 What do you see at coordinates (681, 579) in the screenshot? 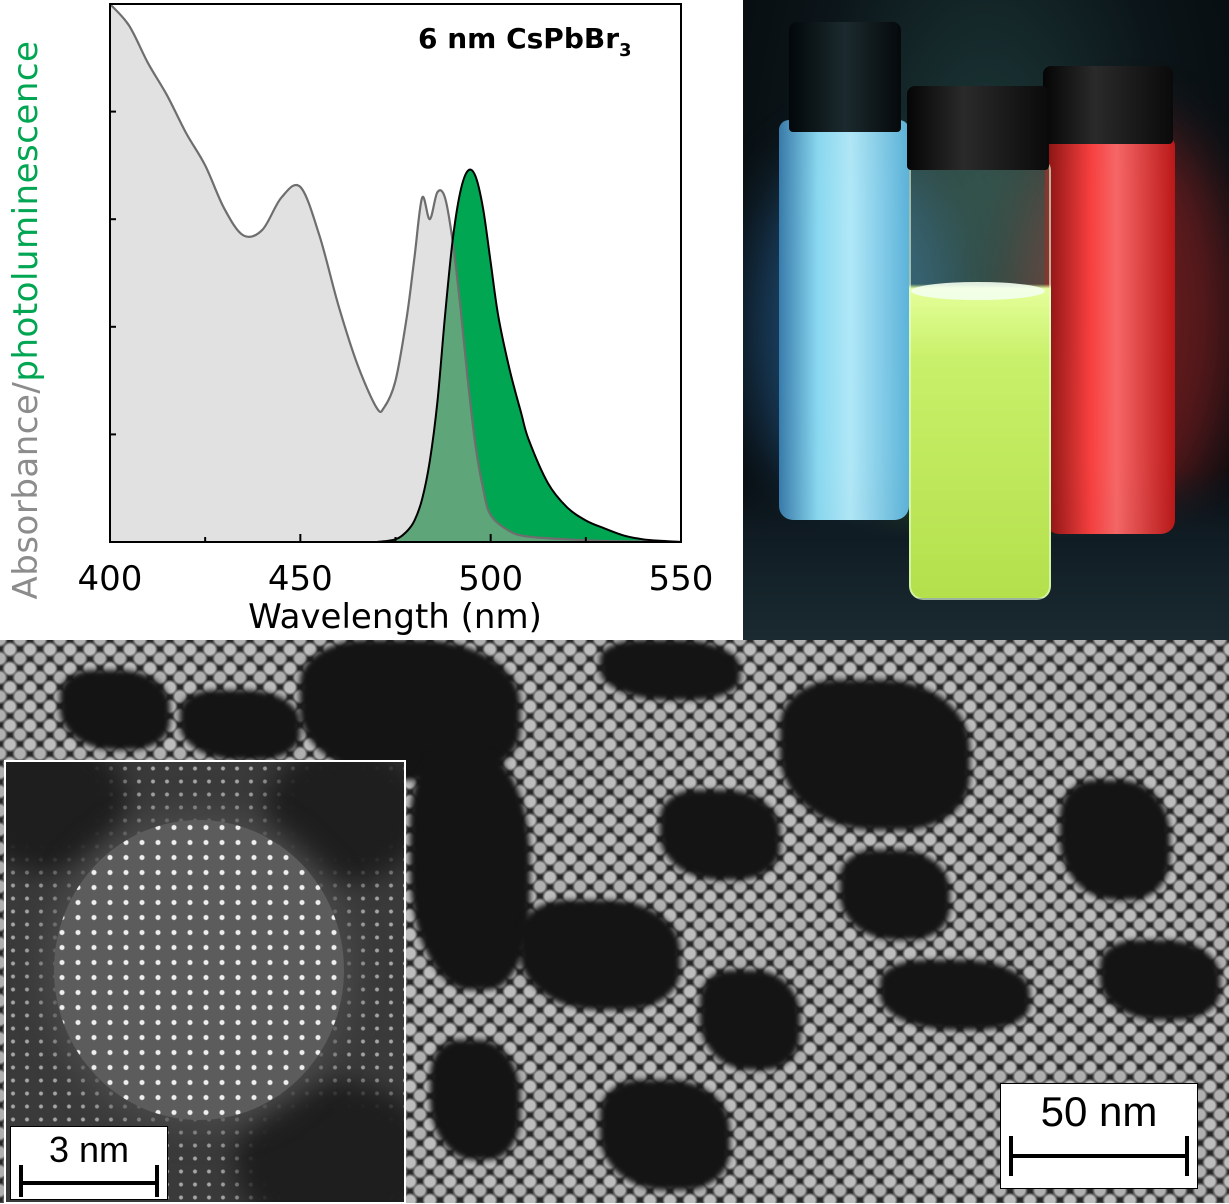
I see `x-tick-label: 550` at bounding box center [681, 579].